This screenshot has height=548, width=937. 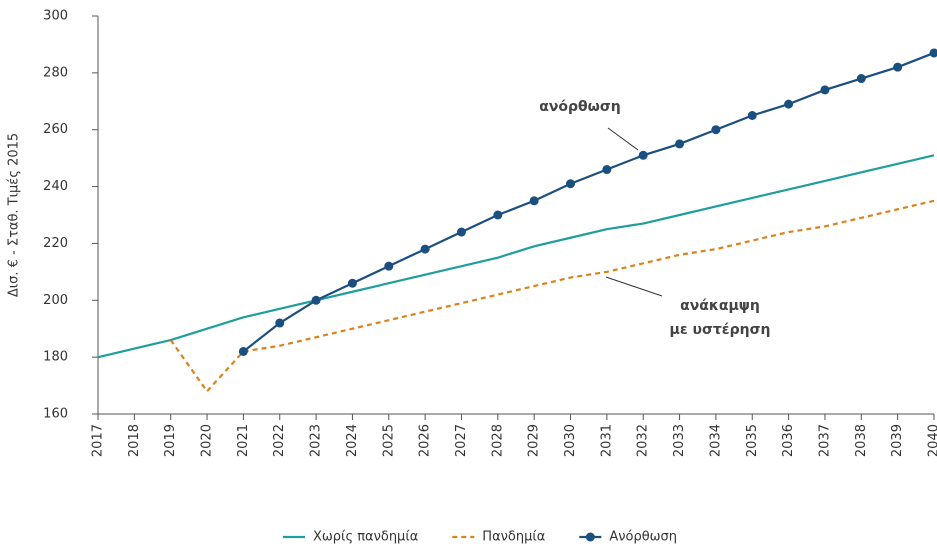 I want to click on annotation: ανάκαμψη, so click(x=720, y=306).